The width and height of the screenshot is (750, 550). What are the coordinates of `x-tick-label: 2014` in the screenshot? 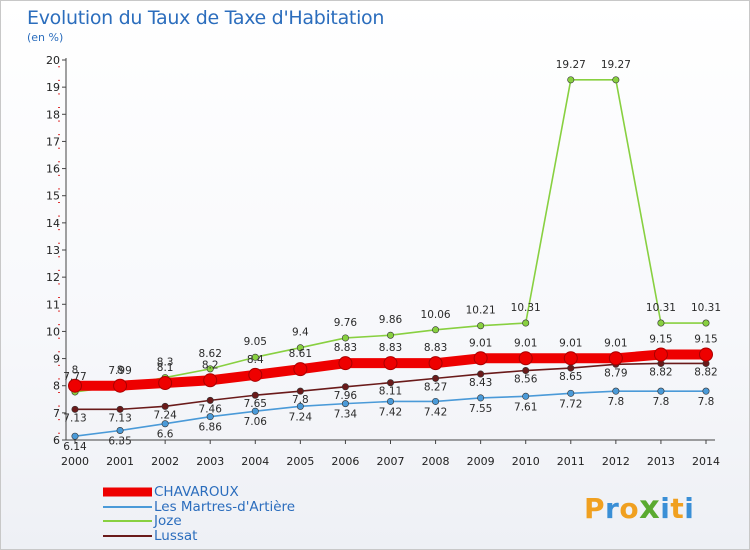 It's located at (706, 461).